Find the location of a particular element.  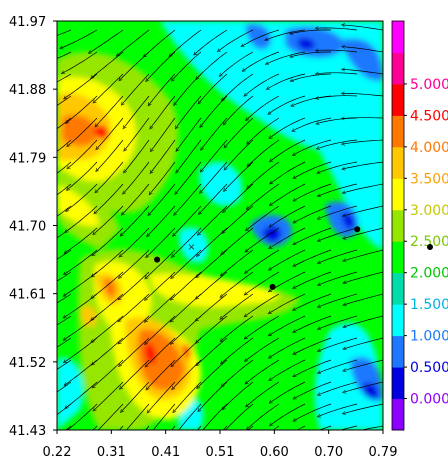

y-axis: 41.43 41.52 41.61 41.70 41.79 41.88 41.97 is located at coordinates (33, 227).